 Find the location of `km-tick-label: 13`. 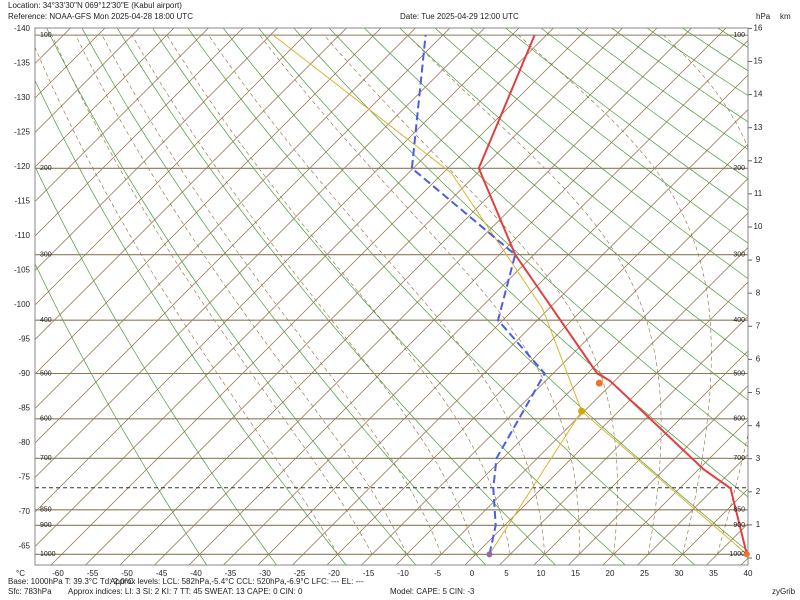

km-tick-label: 13 is located at coordinates (758, 127).